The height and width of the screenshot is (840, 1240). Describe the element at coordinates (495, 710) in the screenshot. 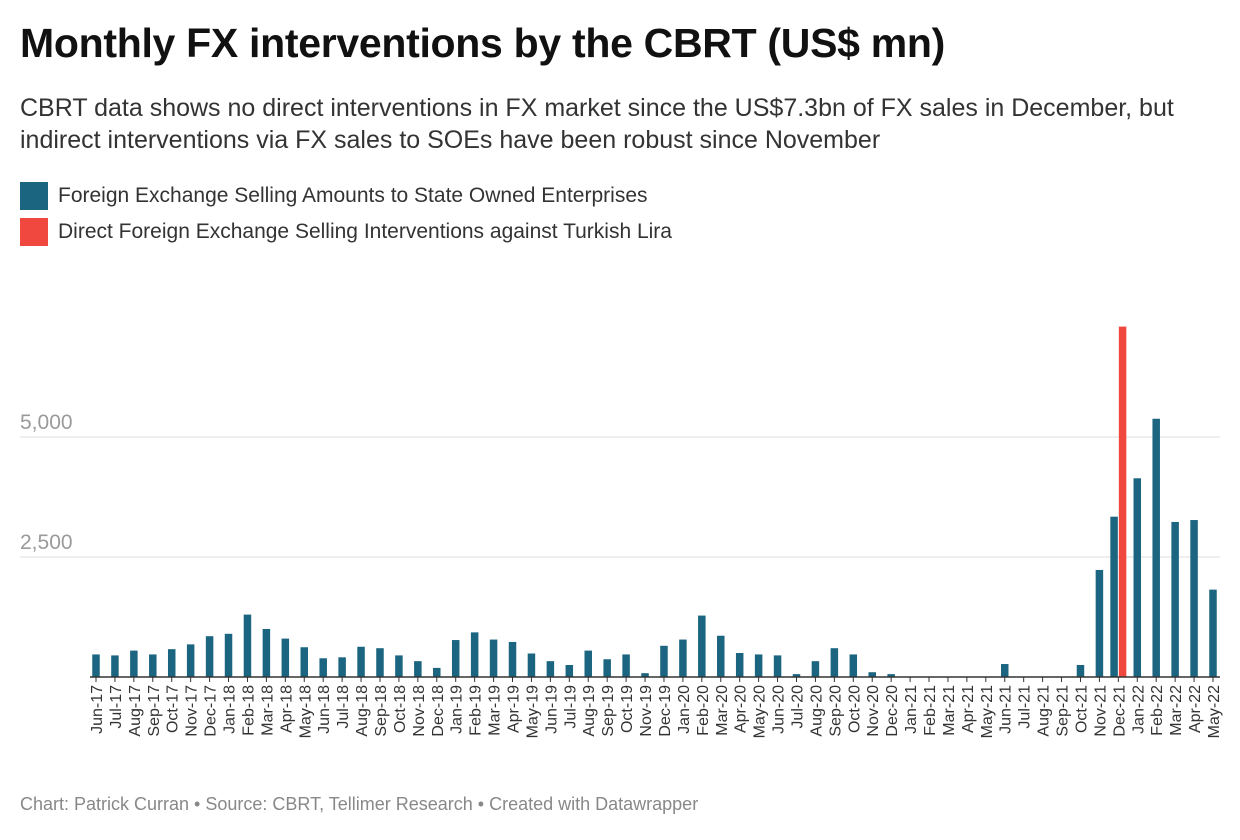

I see `x-tick-label: Mar-19` at that location.